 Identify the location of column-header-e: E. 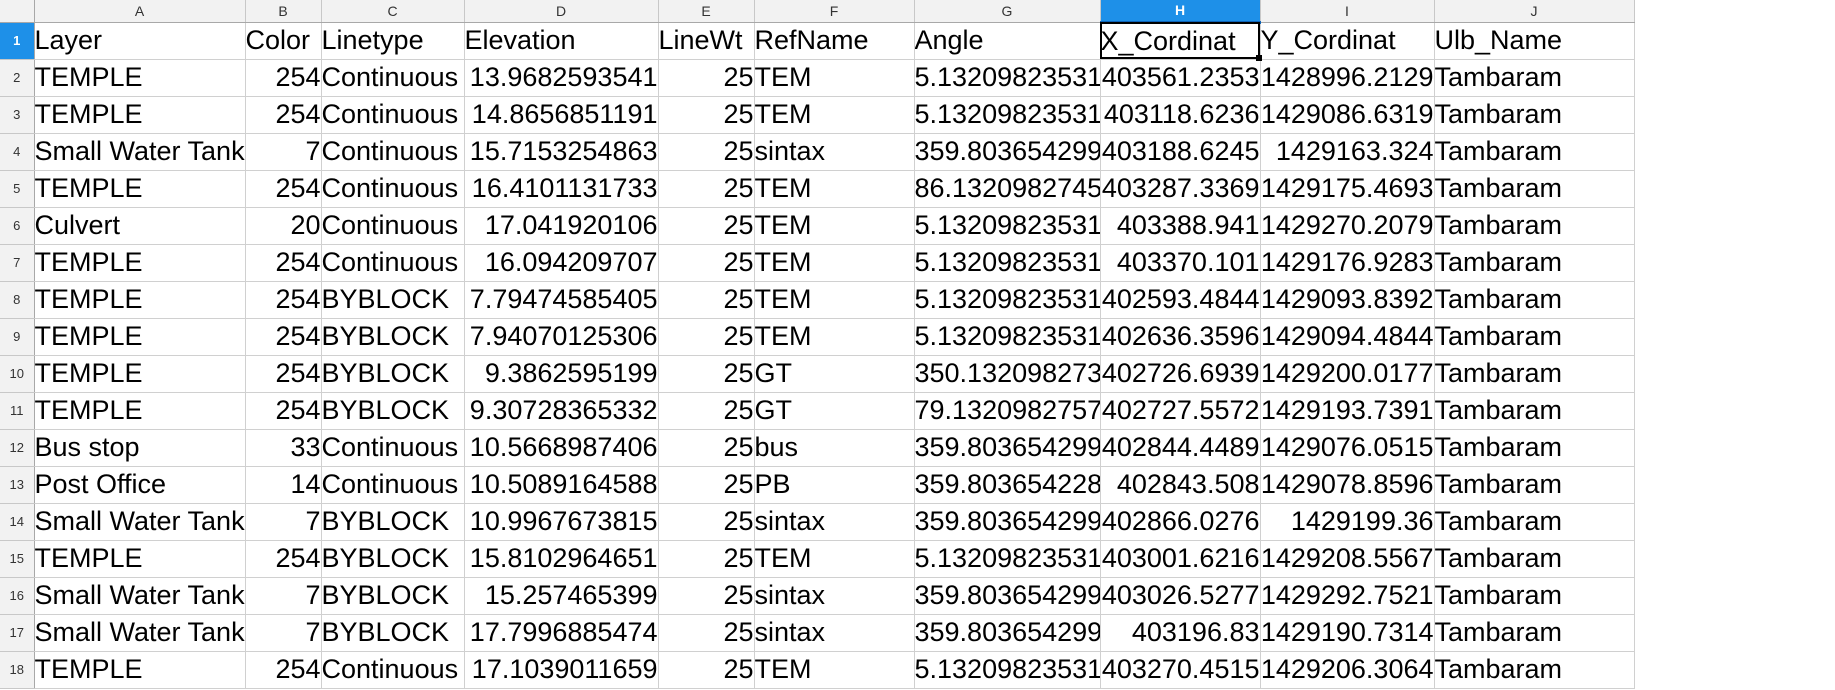
(706, 11).